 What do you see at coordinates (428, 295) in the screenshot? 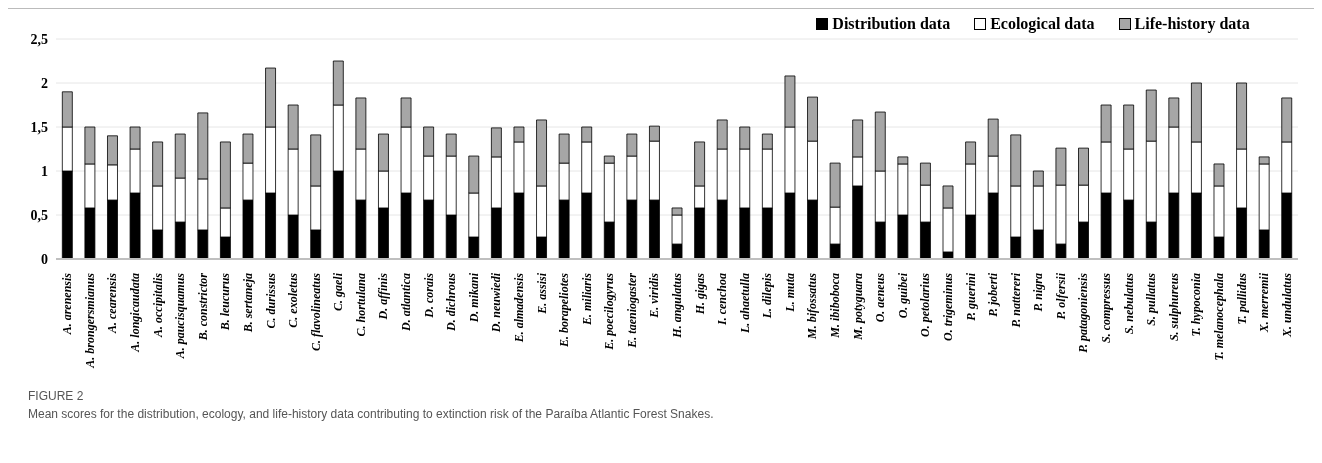
I see `x-tick-label: D. corais` at bounding box center [428, 295].